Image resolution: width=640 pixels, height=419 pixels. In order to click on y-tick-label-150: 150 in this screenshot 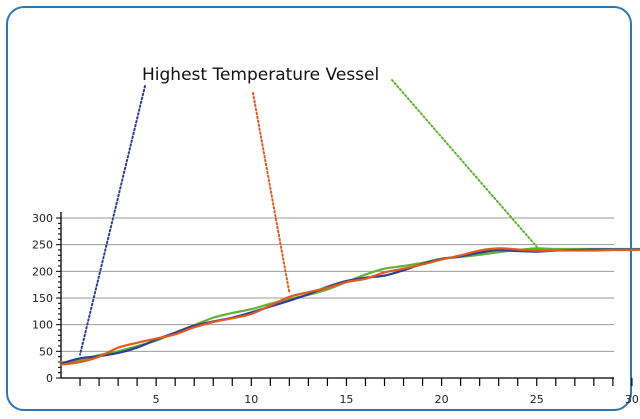, I will do `click(42, 298)`.